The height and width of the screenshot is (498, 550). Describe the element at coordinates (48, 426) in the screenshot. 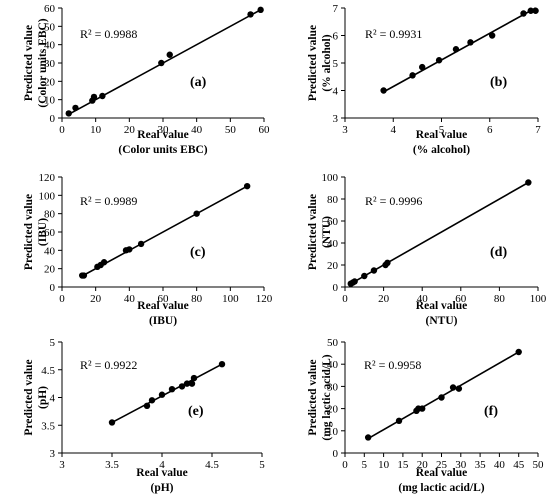

I see `y-tick-label: 3.5` at that location.